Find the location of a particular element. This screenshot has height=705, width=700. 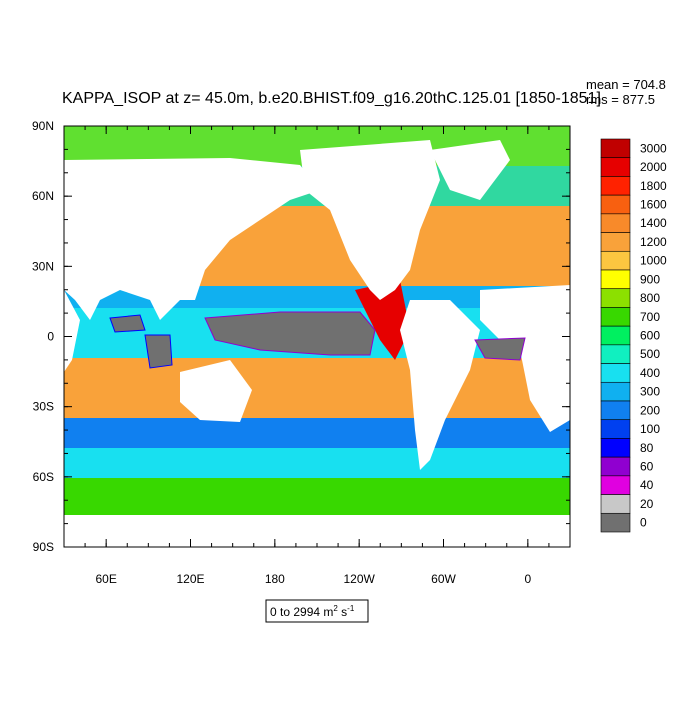

lon-label: 60E is located at coordinates (105, 579).